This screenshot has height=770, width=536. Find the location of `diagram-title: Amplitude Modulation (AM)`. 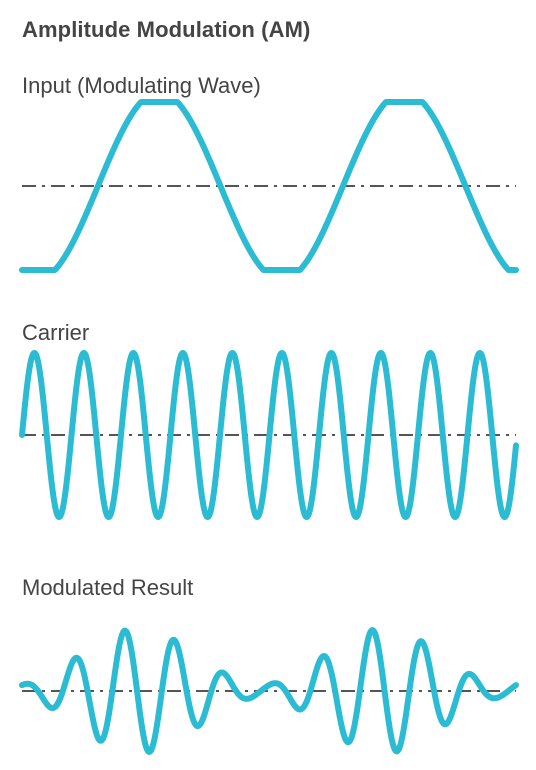

diagram-title: Amplitude Modulation (AM) is located at coordinates (166, 29).